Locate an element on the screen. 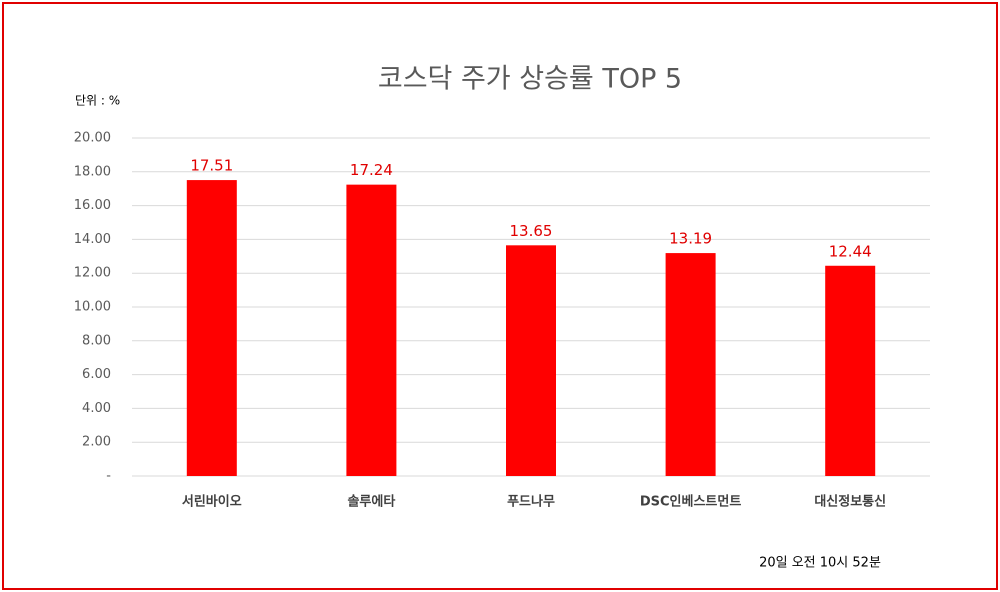  x-tick-label: 서린바이오 is located at coordinates (212, 502).